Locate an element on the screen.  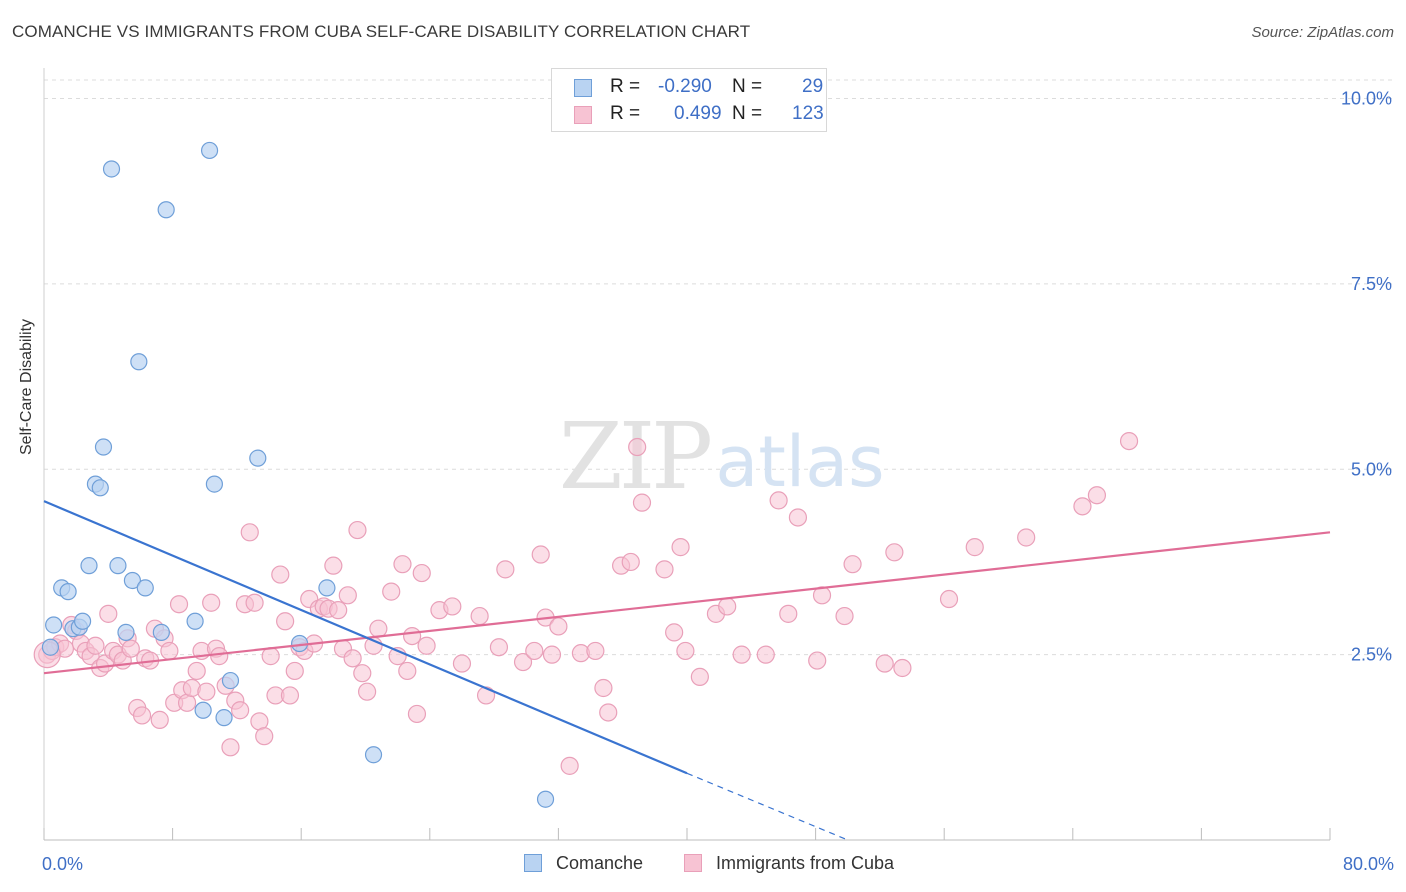
bottom-legend-label-comanche: Comanche is located at coordinates (600, 863).